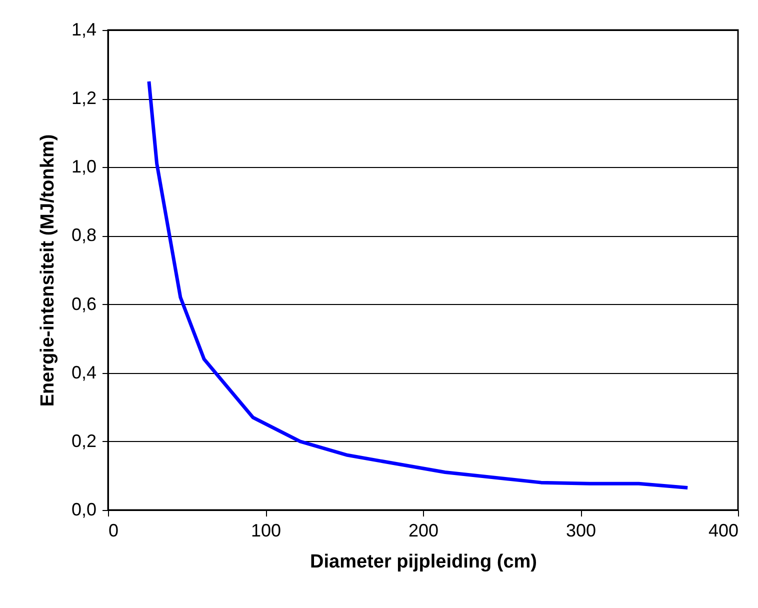 This screenshot has width=758, height=608. What do you see at coordinates (47, 270) in the screenshot?
I see `y-axis-title: Energie-intensiteit (MJ/tonkm)` at bounding box center [47, 270].